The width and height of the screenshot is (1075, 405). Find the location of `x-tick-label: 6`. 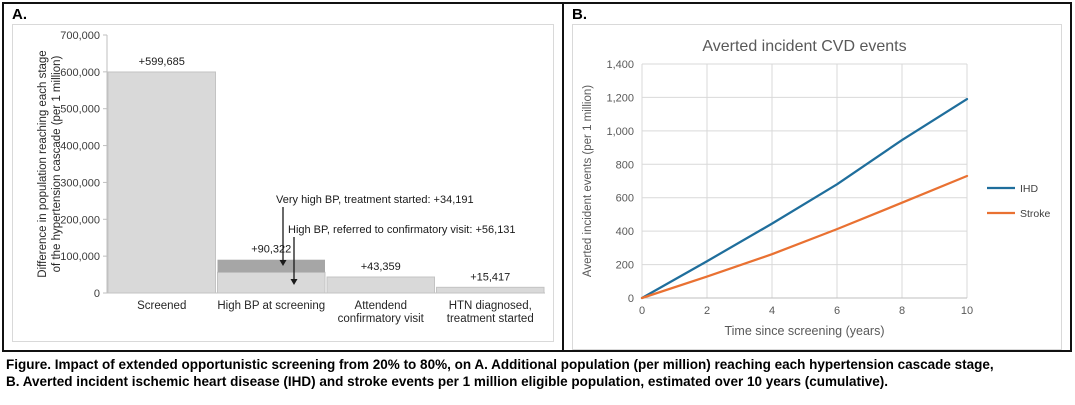

x-tick-label: 6 is located at coordinates (837, 311).